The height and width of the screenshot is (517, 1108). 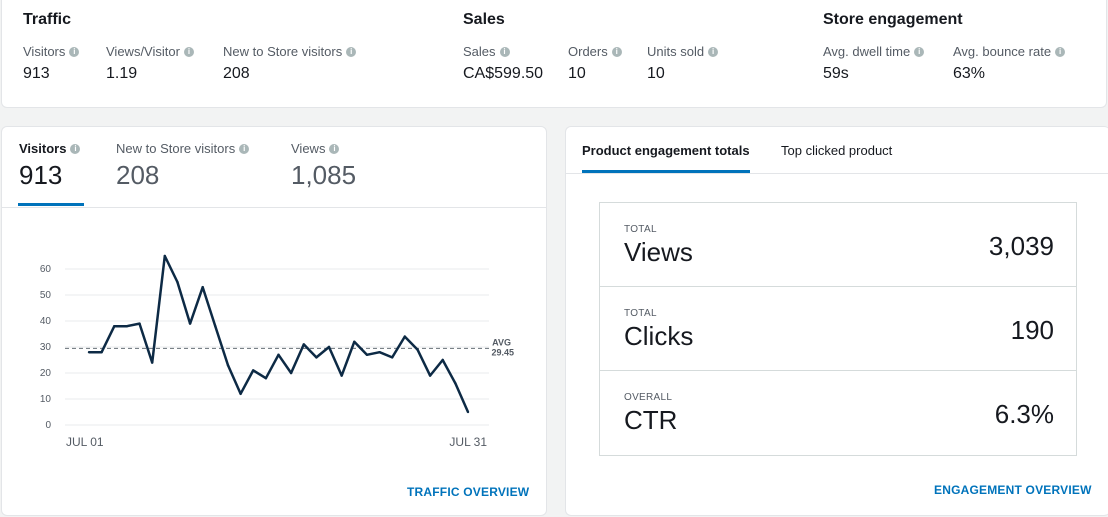 I want to click on metric-new-to-store: New to Store visitors i 208, so click(x=290, y=63).